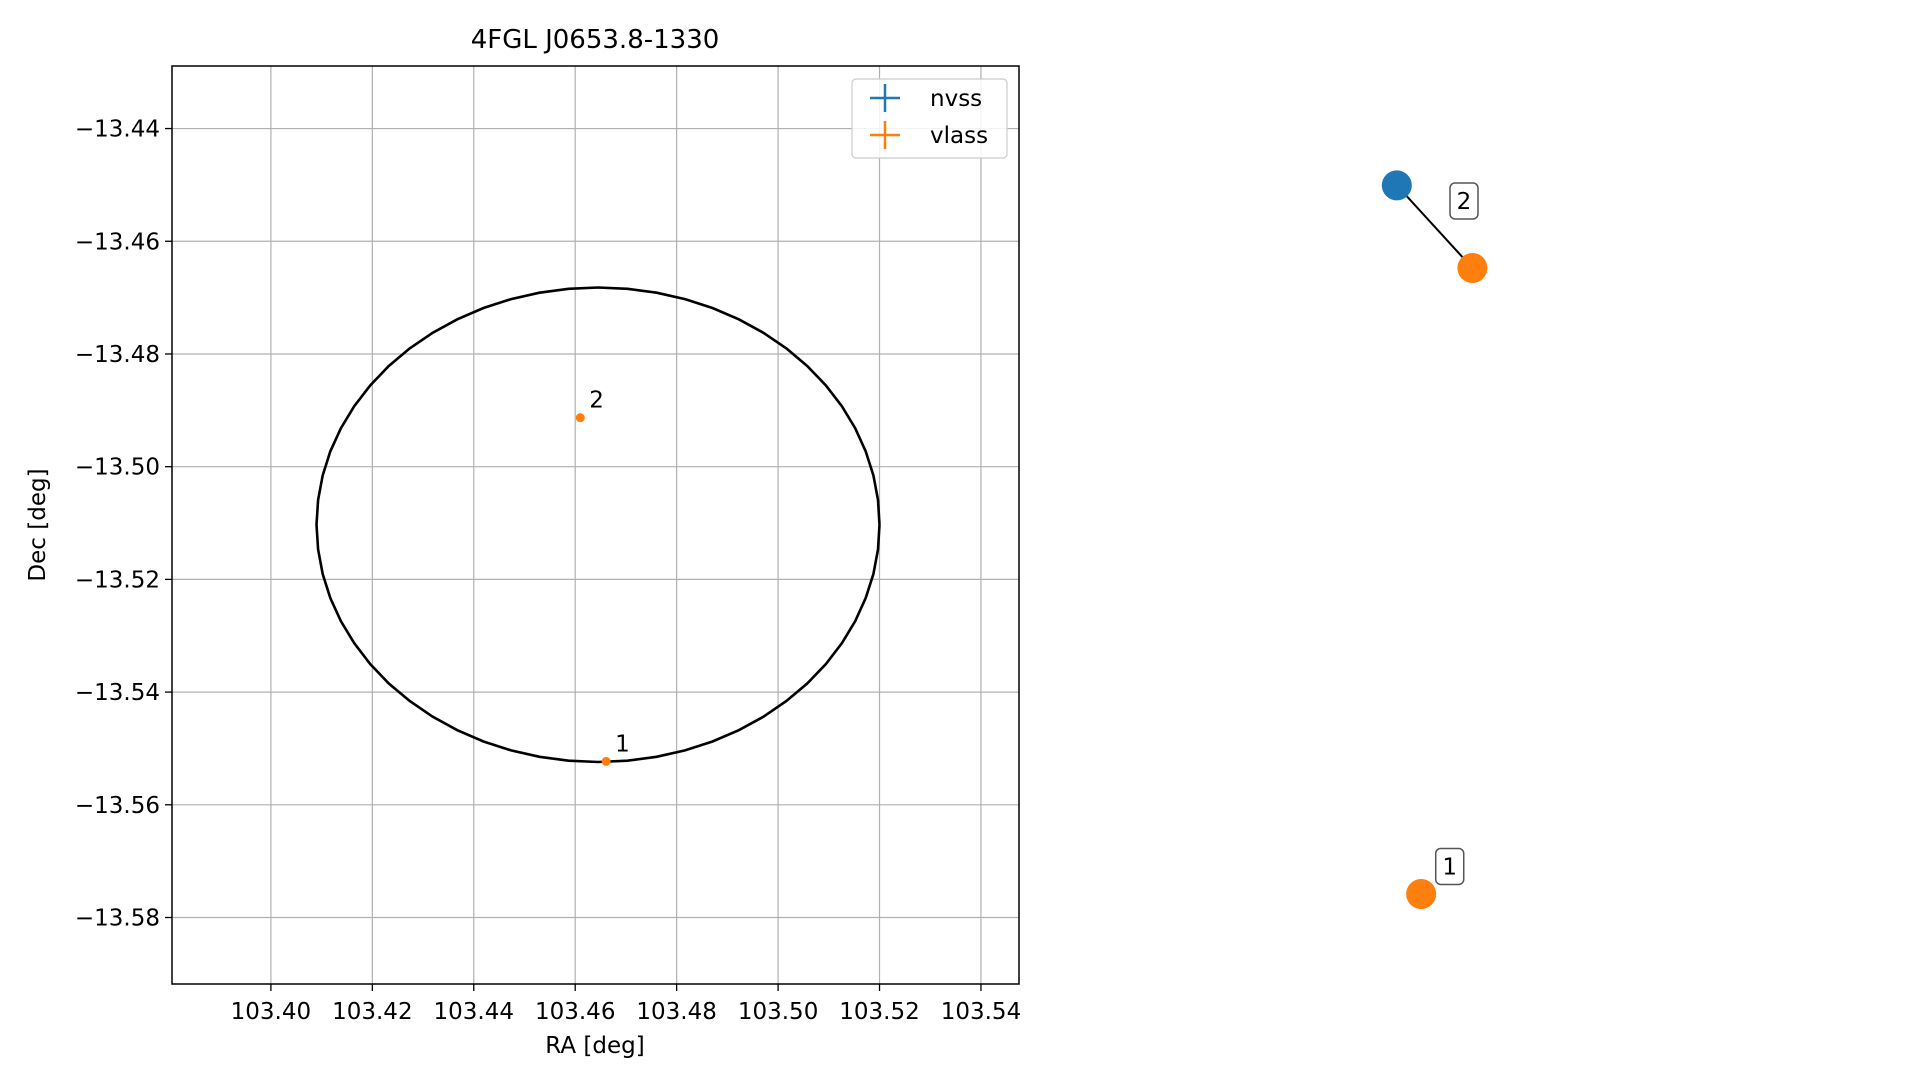 This screenshot has height=1080, width=1919. I want to click on x-tick-label: 103.54, so click(981, 1012).